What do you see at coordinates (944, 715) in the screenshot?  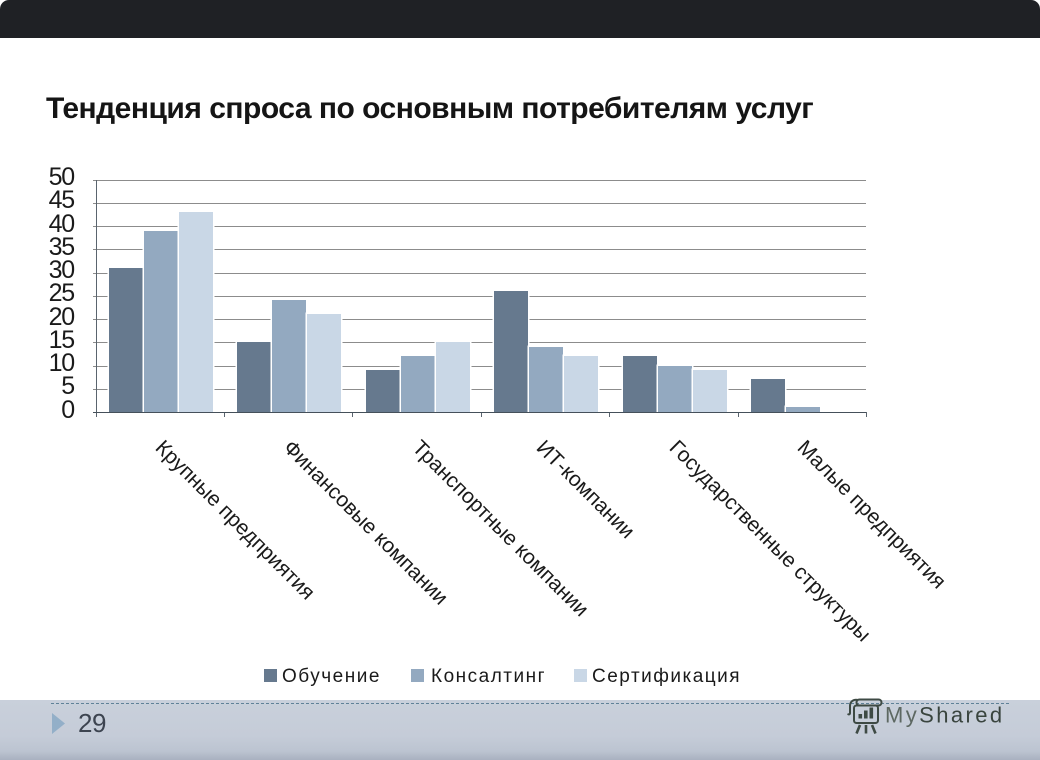 I see `svg-text: MyShared` at bounding box center [944, 715].